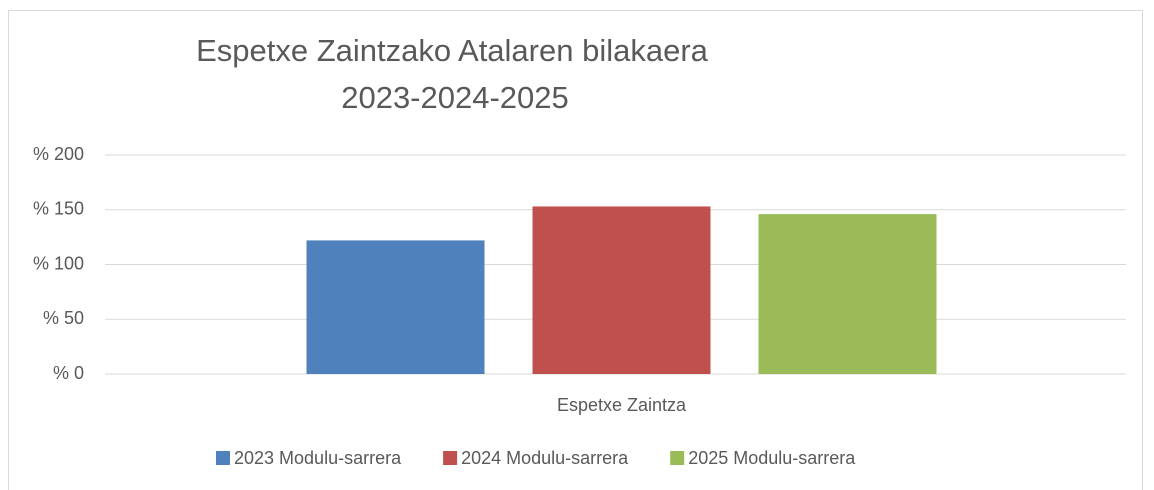 Image resolution: width=1154 pixels, height=490 pixels. What do you see at coordinates (545, 458) in the screenshot?
I see `legend-label: 2024 Modulu-sarrera` at bounding box center [545, 458].